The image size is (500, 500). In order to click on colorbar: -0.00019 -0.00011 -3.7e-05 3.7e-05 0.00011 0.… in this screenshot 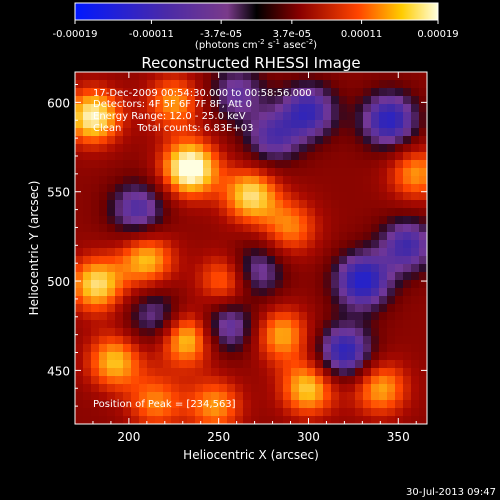, I will do `click(256, 26)`.